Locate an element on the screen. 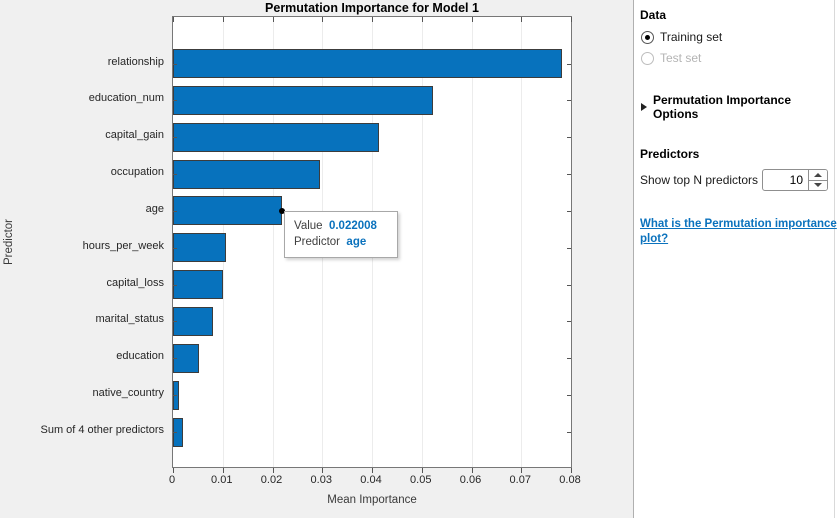 The height and width of the screenshot is (518, 839). radio-icon is located at coordinates (647, 58).